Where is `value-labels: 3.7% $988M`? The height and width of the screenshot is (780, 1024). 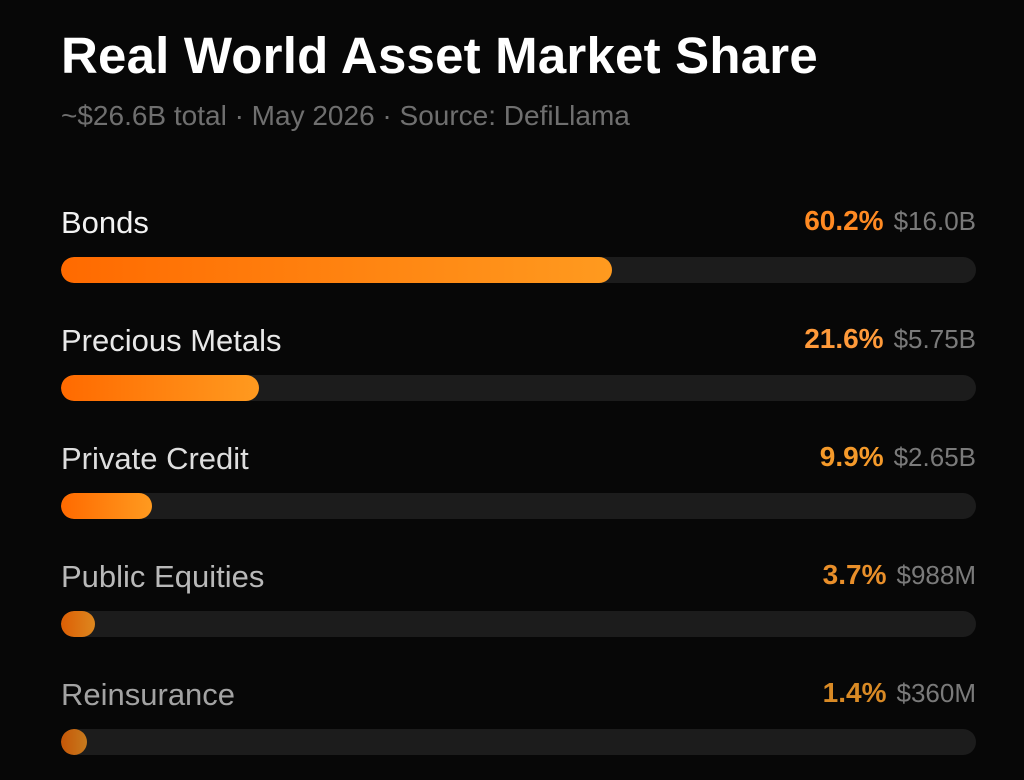 value-labels: 3.7% $988M is located at coordinates (899, 575).